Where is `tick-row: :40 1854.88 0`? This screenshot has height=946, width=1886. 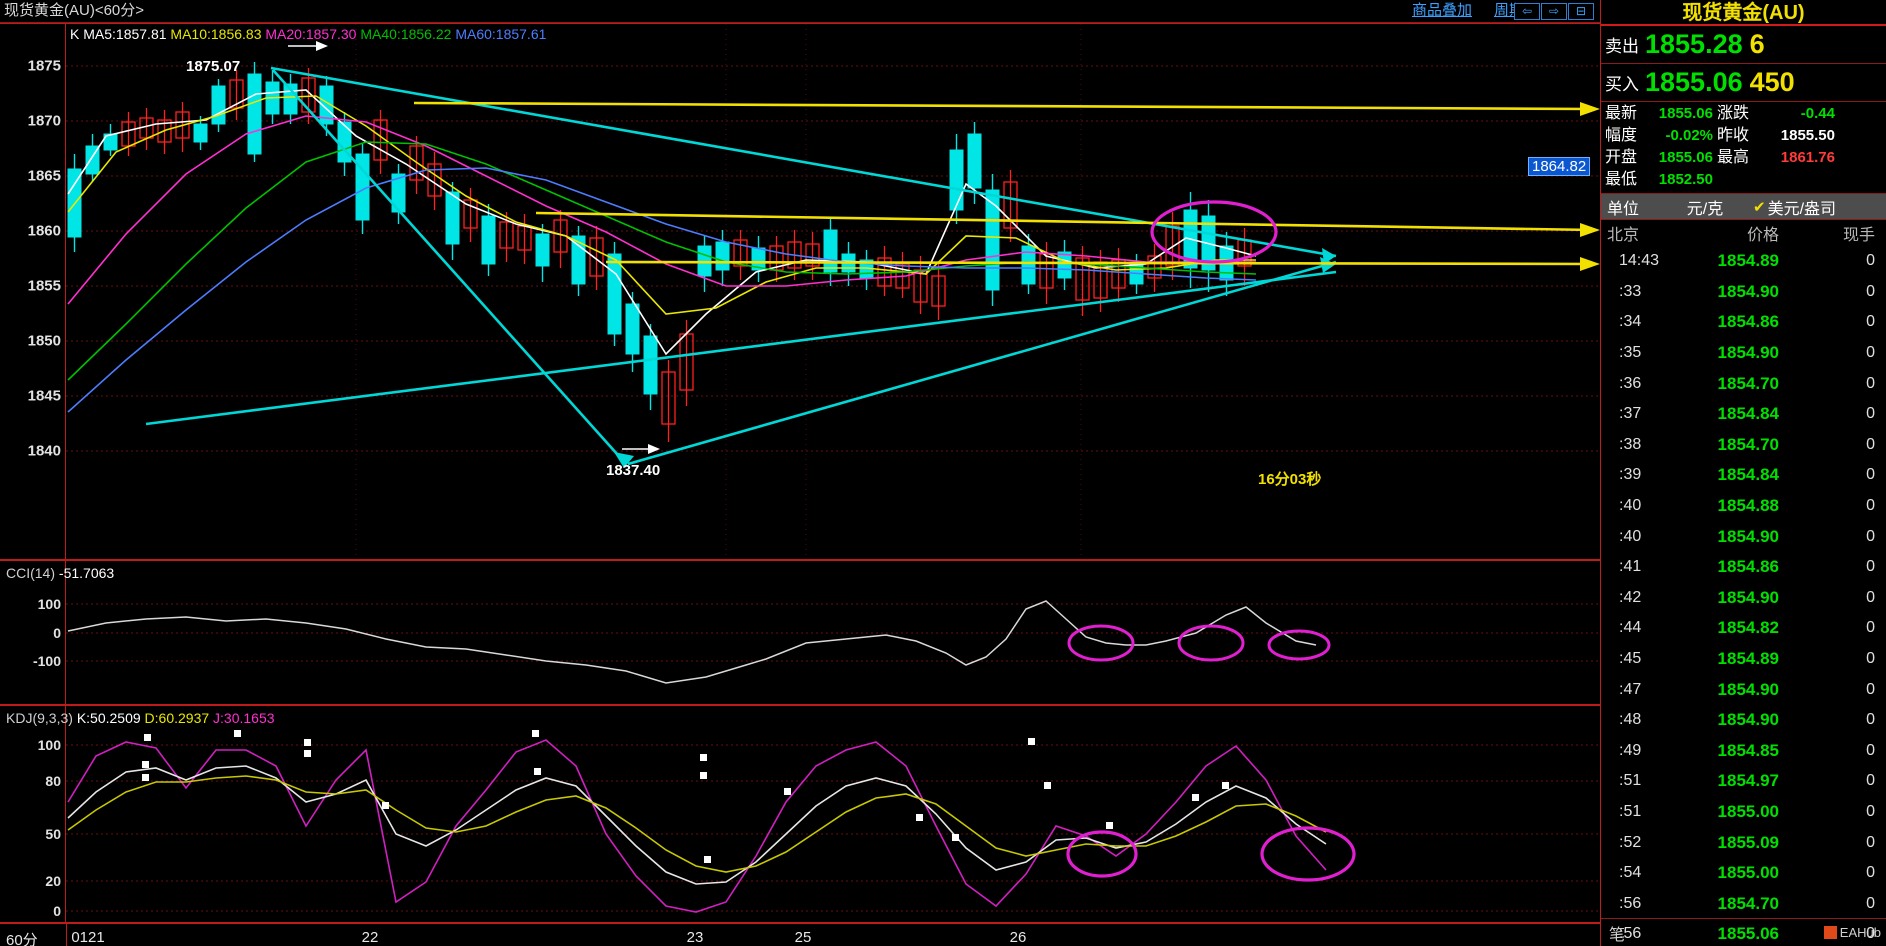
tick-row: :40 1854.88 0 is located at coordinates (1743, 506).